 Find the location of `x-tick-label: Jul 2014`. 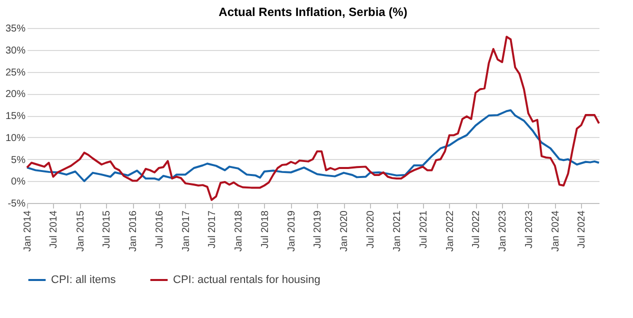

x-tick-label: Jul 2014 is located at coordinates (54, 229).